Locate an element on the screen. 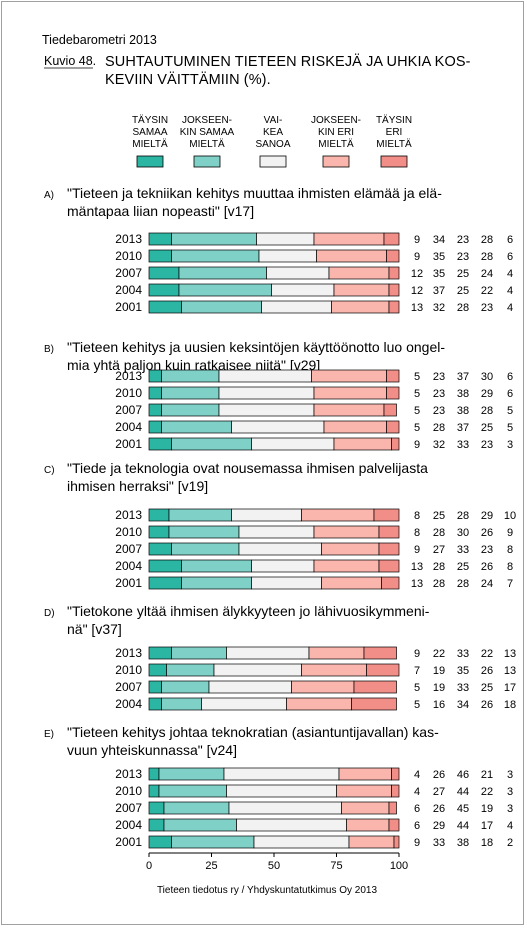 The width and height of the screenshot is (527, 928). value-label-2: 23 is located at coordinates (439, 377).